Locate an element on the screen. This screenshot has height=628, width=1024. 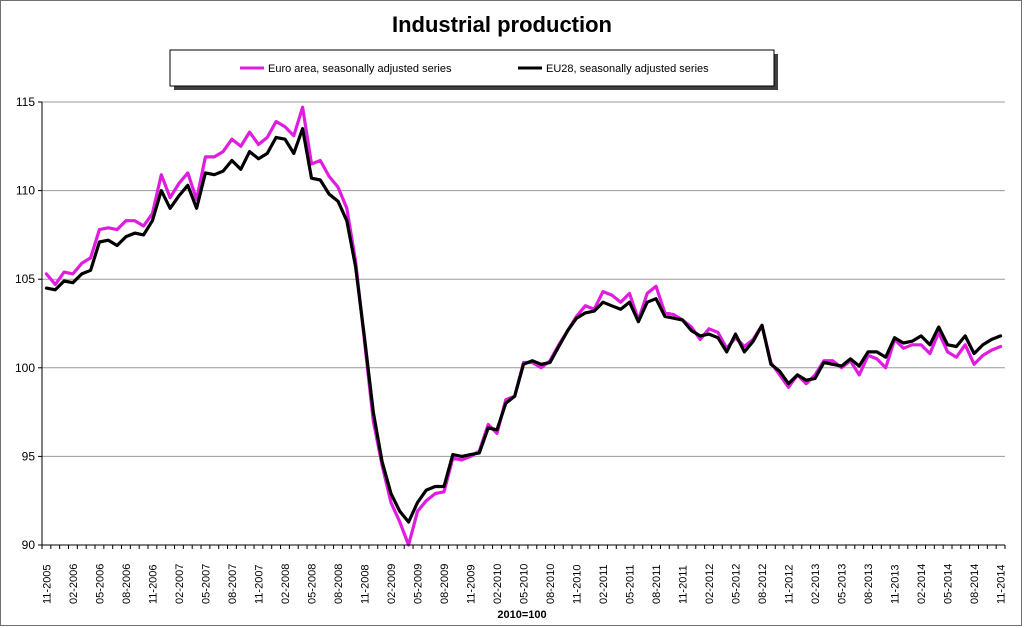
x-tick-label: 02-2014 is located at coordinates (922, 584).